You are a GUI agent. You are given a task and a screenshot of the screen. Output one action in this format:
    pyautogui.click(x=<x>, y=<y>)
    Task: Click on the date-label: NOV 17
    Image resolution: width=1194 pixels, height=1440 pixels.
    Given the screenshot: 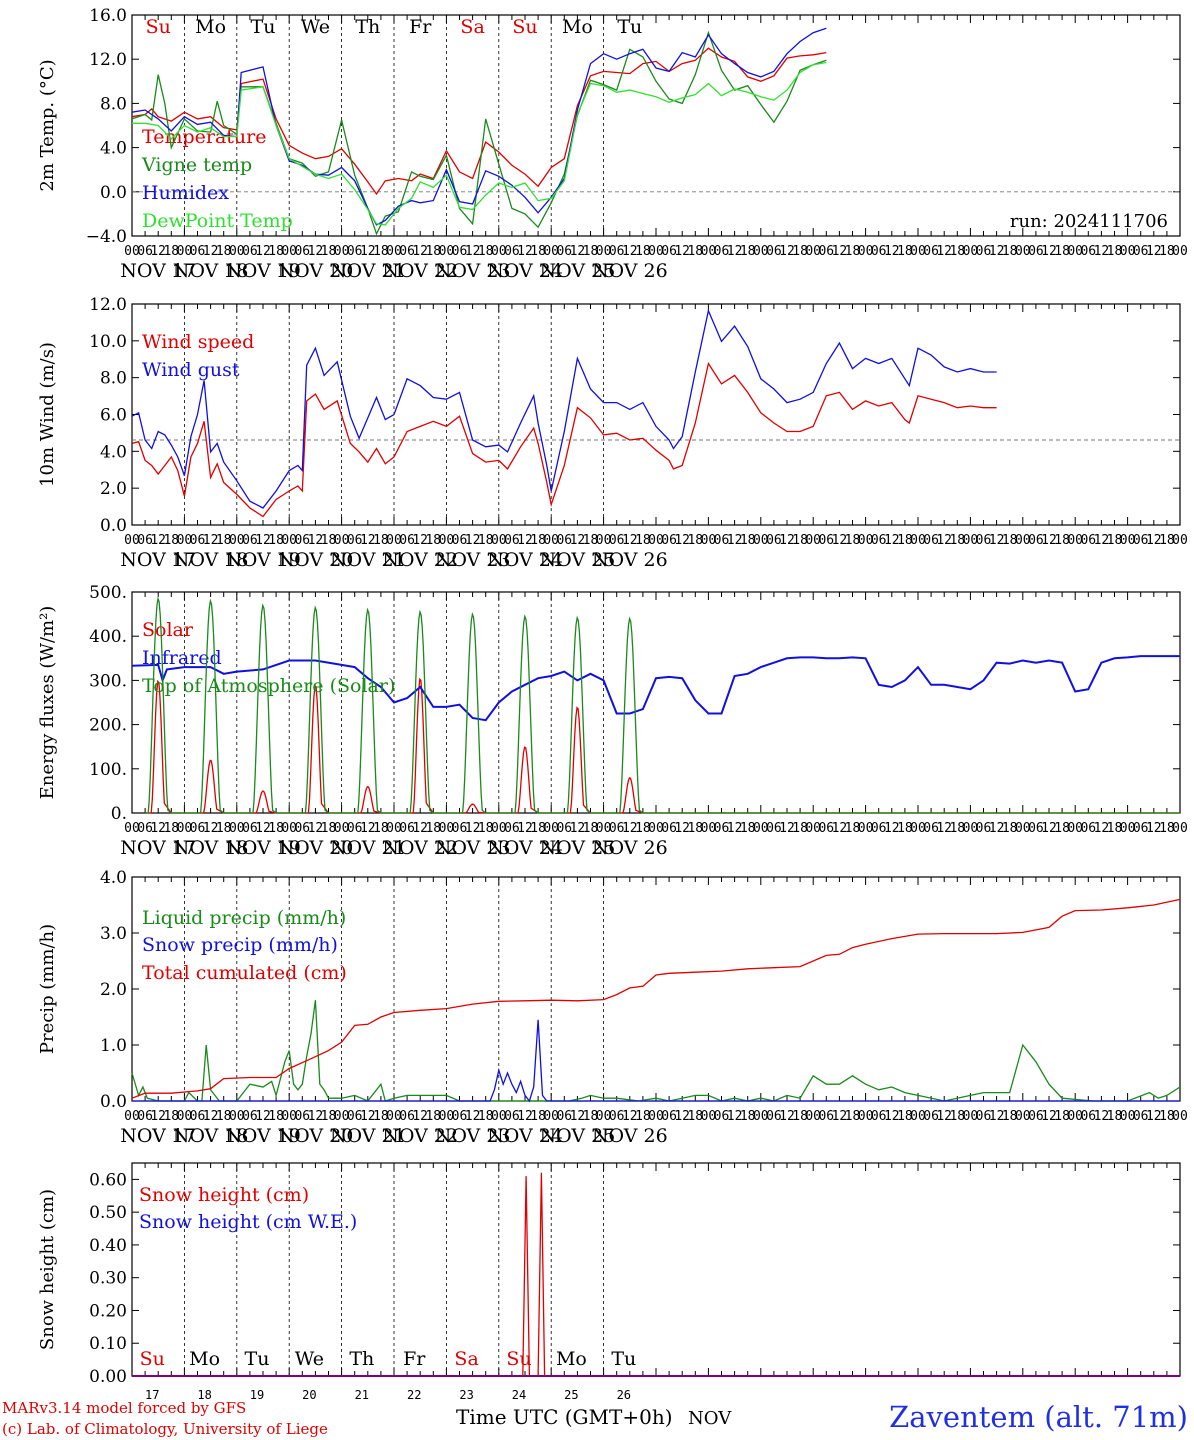 What is the action you would take?
    pyautogui.click(x=158, y=1136)
    